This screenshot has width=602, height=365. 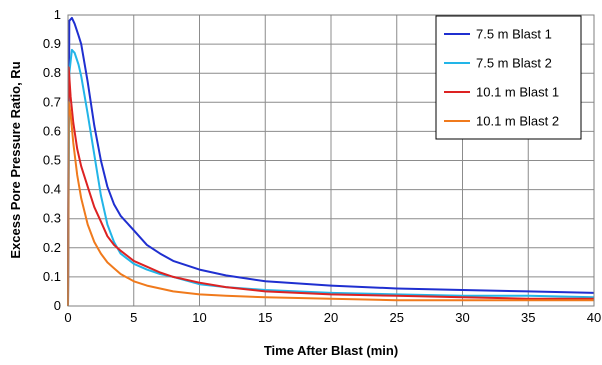 I want to click on y-tick-label: 0.3, so click(x=52, y=218).